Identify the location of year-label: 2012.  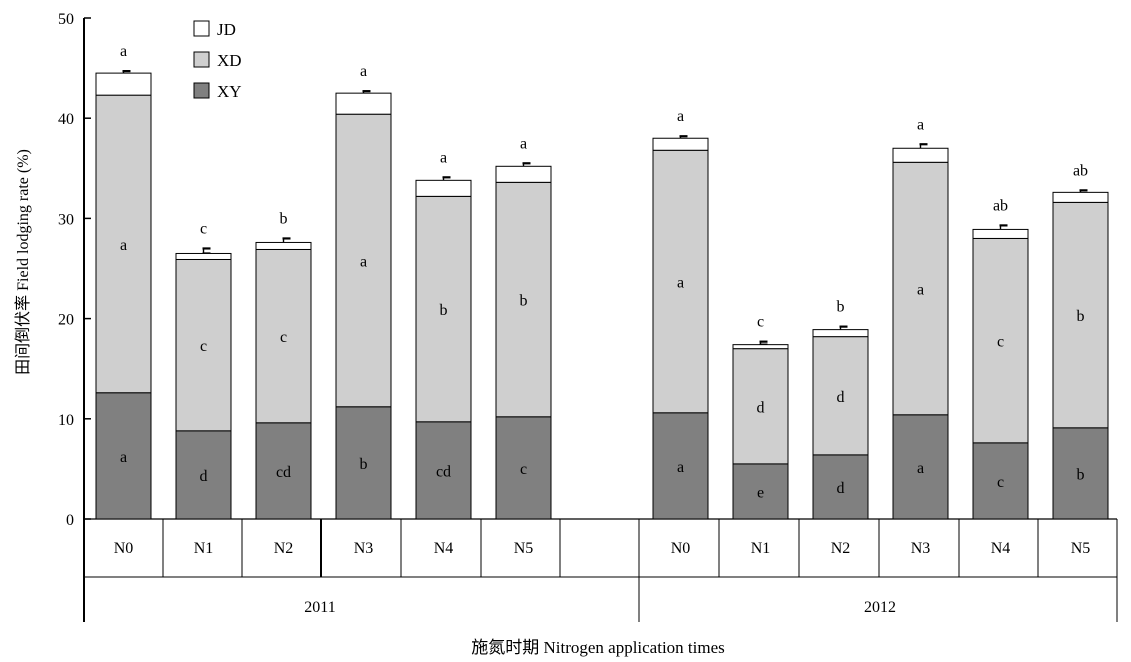
(880, 607).